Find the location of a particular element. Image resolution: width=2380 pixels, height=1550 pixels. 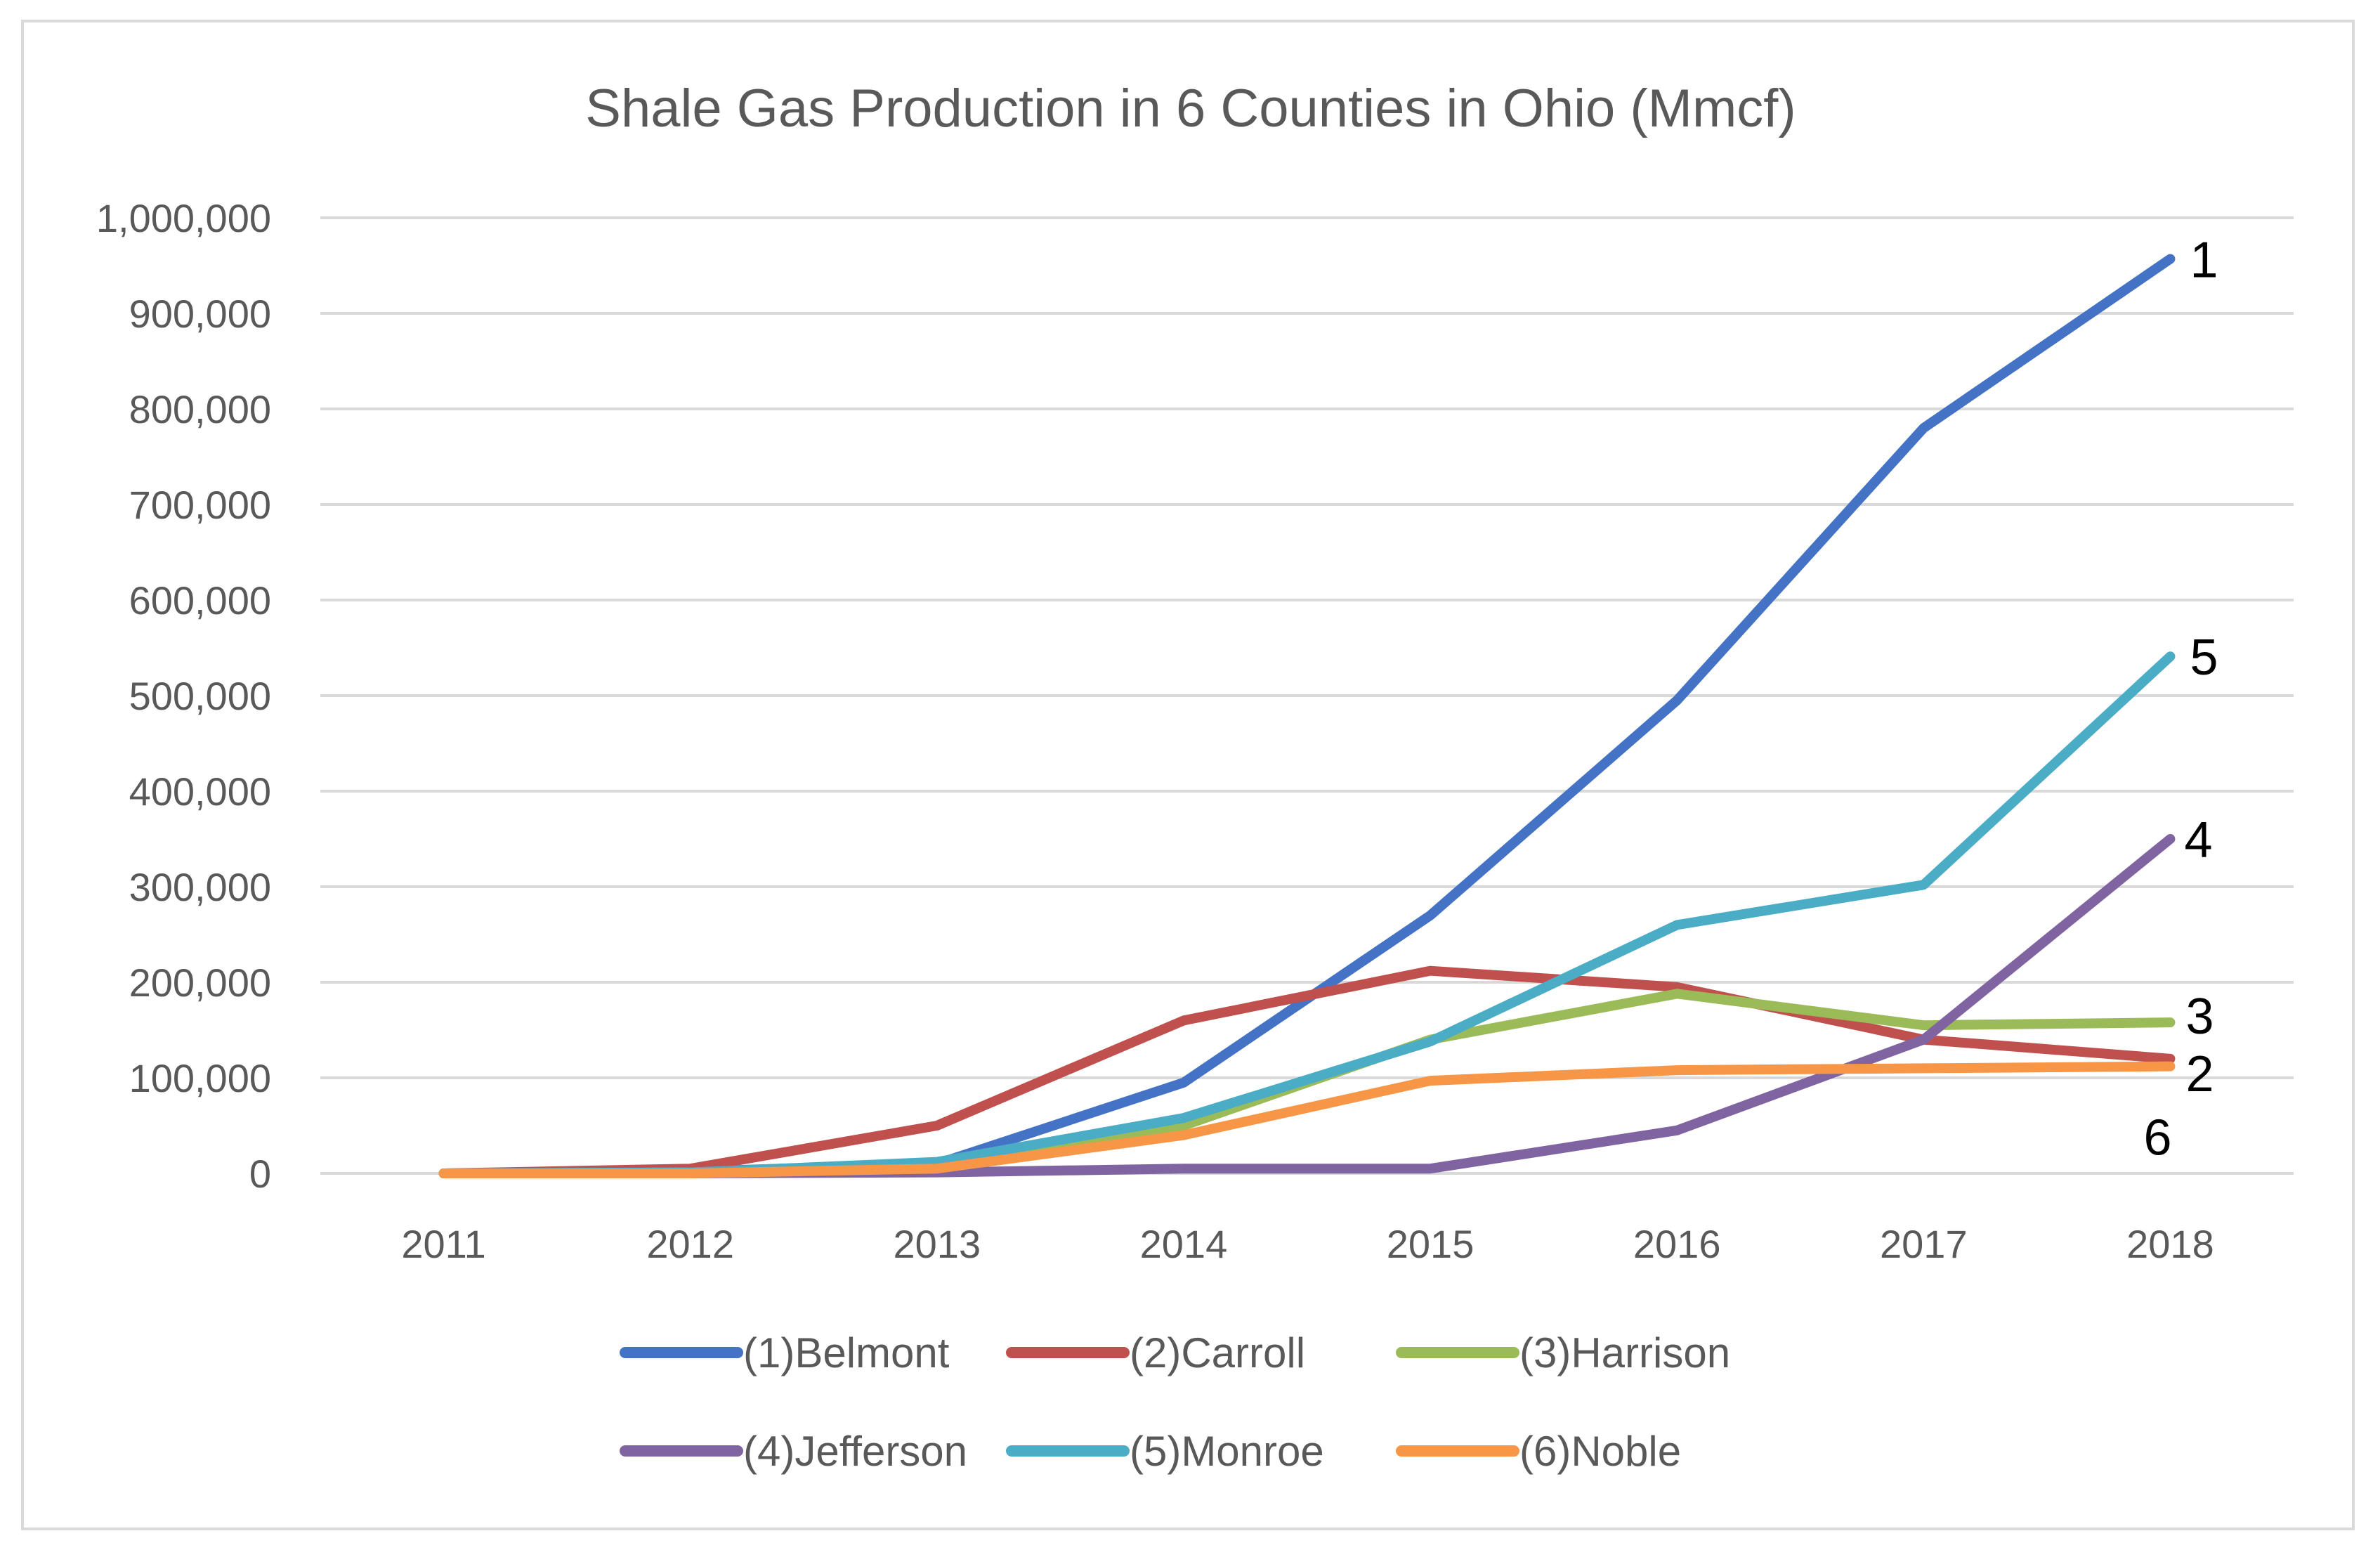

legend-label-1: (1)Belmont is located at coordinates (846, 1352).